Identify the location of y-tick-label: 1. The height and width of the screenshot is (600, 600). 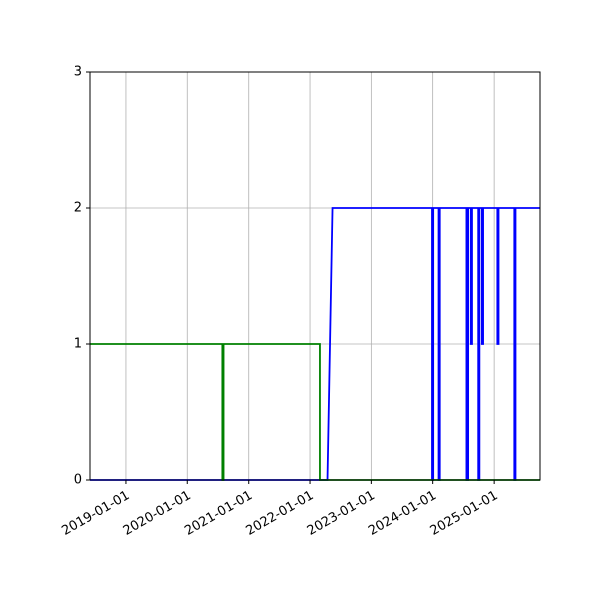
(78, 344).